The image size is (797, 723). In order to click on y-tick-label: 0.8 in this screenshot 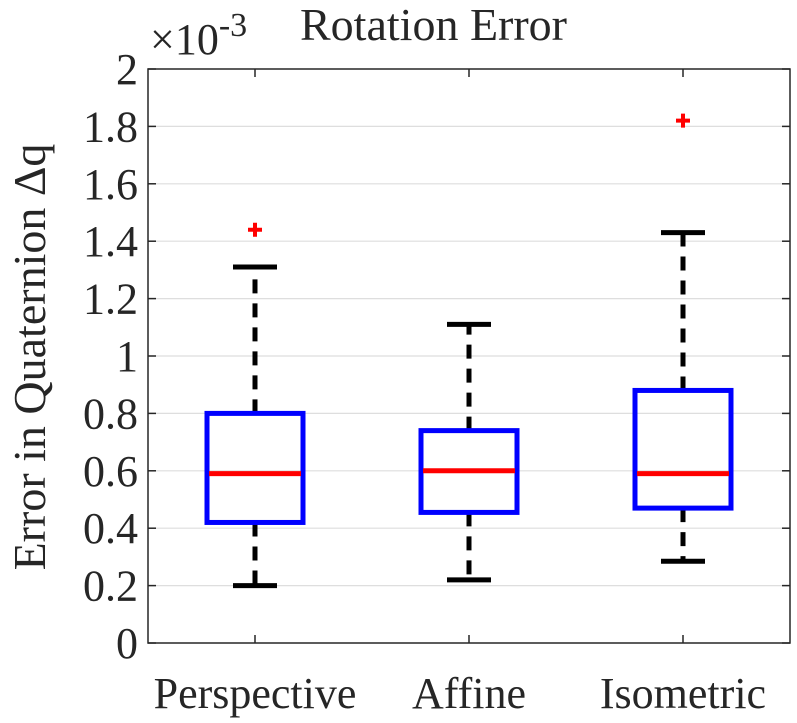, I will do `click(110, 413)`.